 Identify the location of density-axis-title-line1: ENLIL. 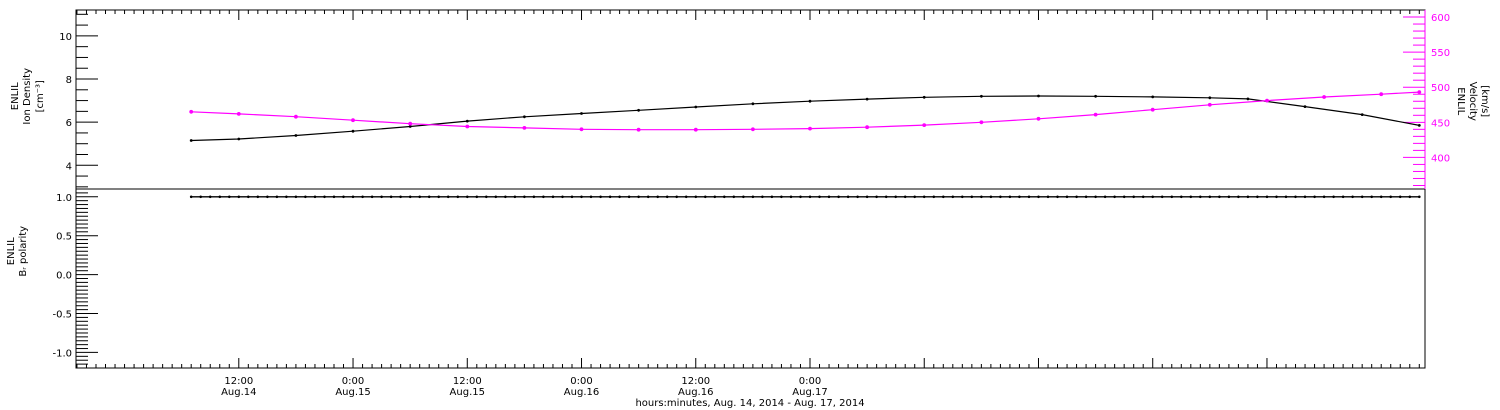
(15, 96).